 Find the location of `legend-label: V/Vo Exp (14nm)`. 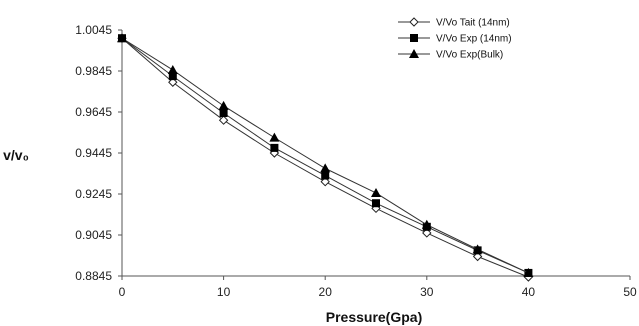

legend-label: V/Vo Exp (14nm) is located at coordinates (474, 39).